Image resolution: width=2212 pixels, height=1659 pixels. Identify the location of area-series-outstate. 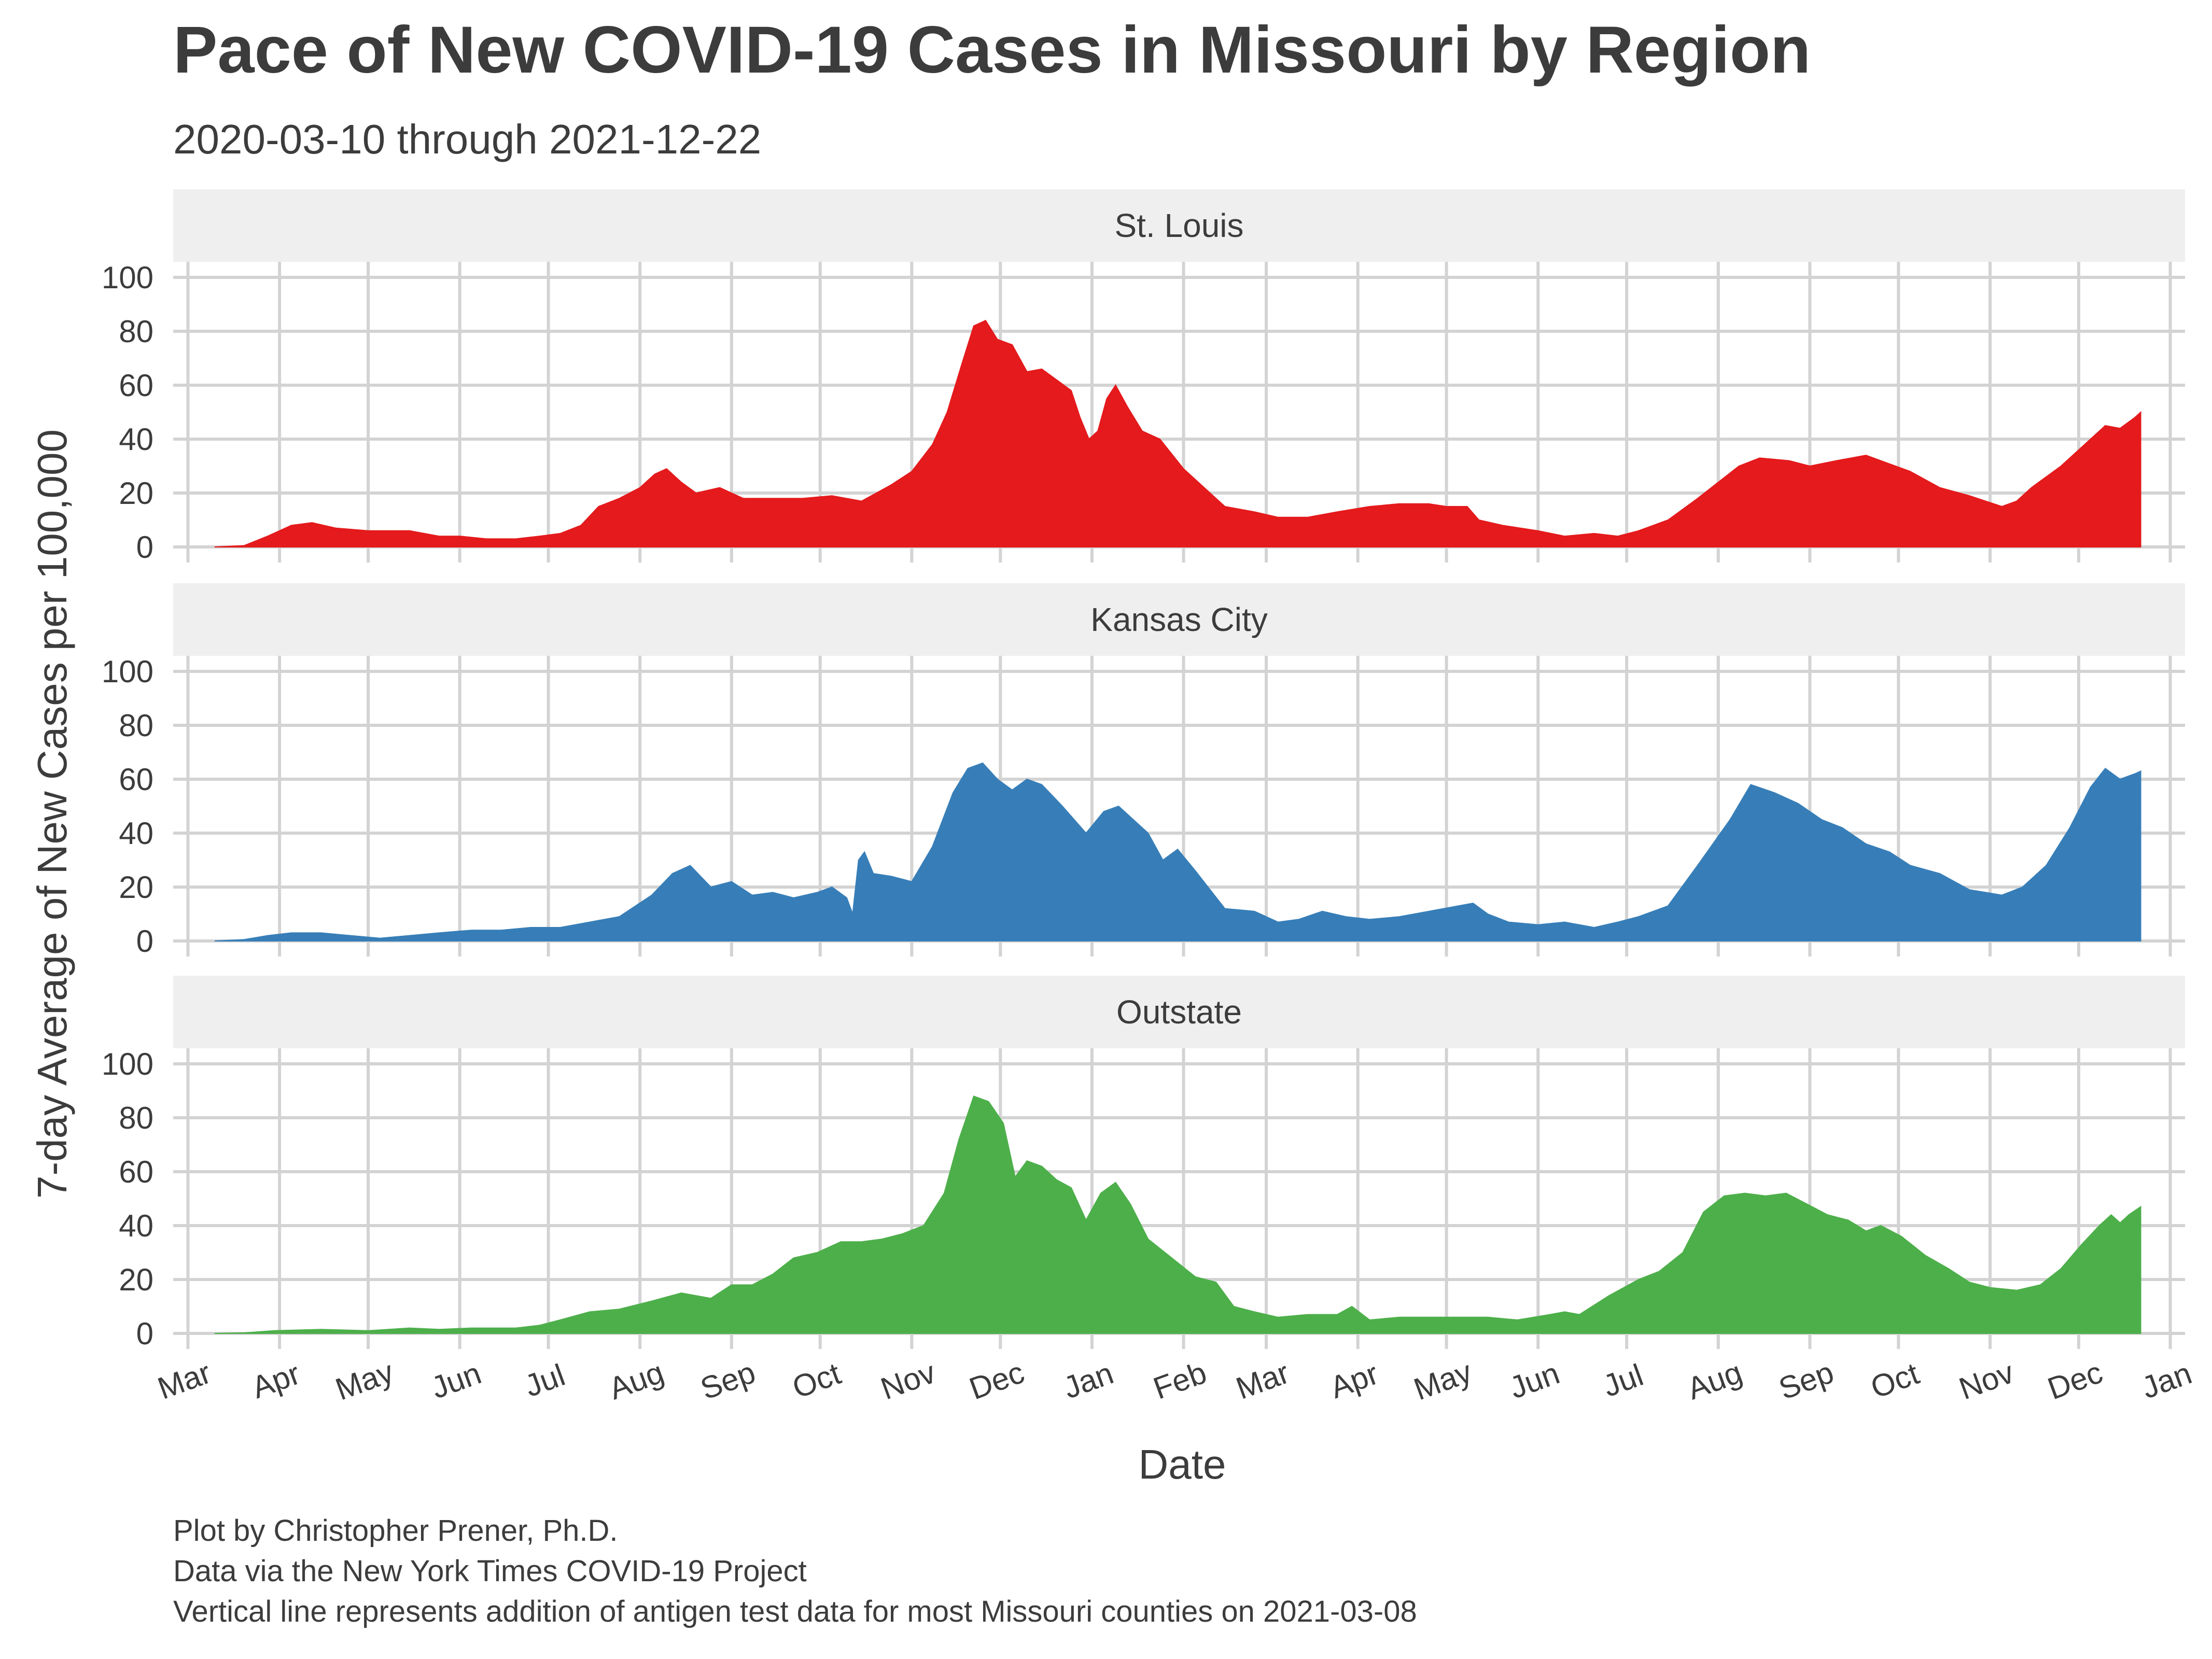
(1177, 1214).